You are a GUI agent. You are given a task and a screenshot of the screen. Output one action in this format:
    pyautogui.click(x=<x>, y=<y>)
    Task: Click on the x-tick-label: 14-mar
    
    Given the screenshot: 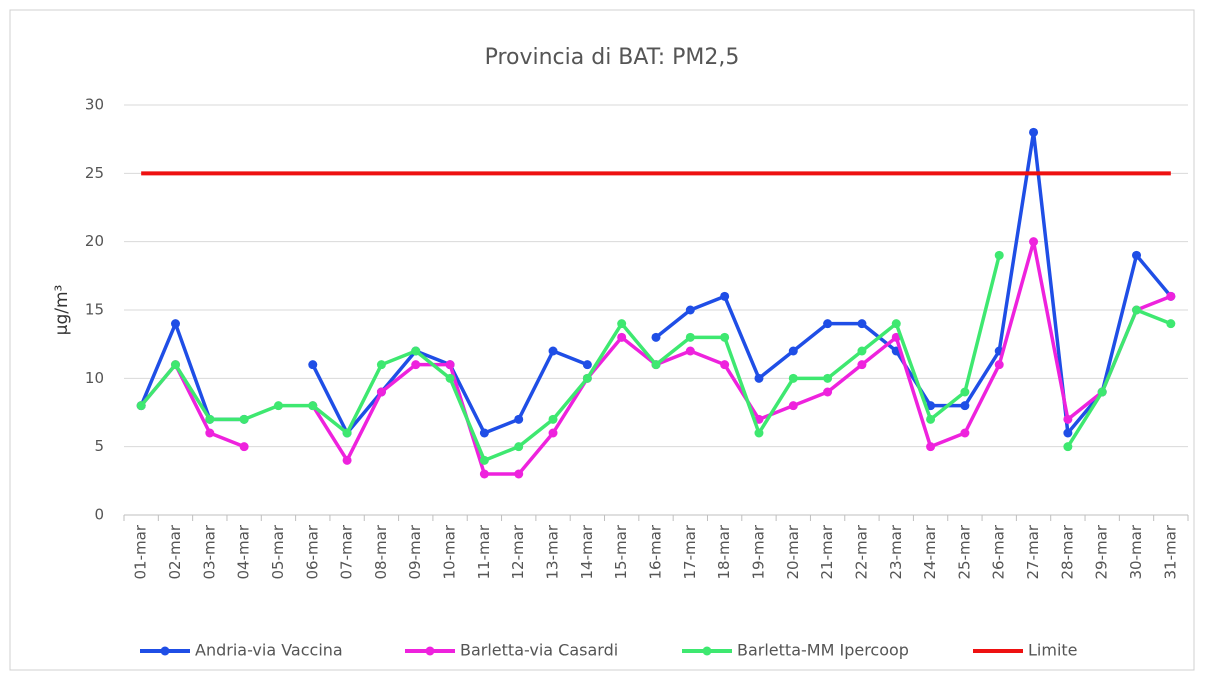 What is the action you would take?
    pyautogui.click(x=587, y=551)
    